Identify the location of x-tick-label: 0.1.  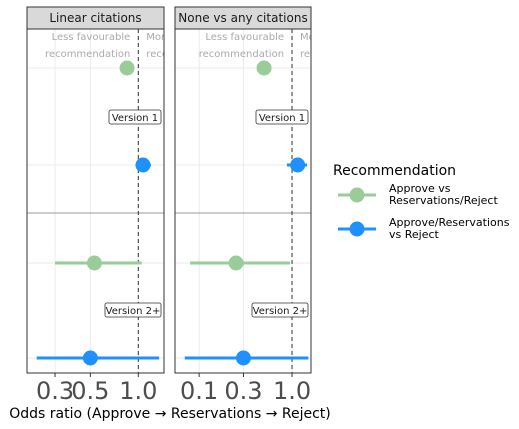
(199, 391).